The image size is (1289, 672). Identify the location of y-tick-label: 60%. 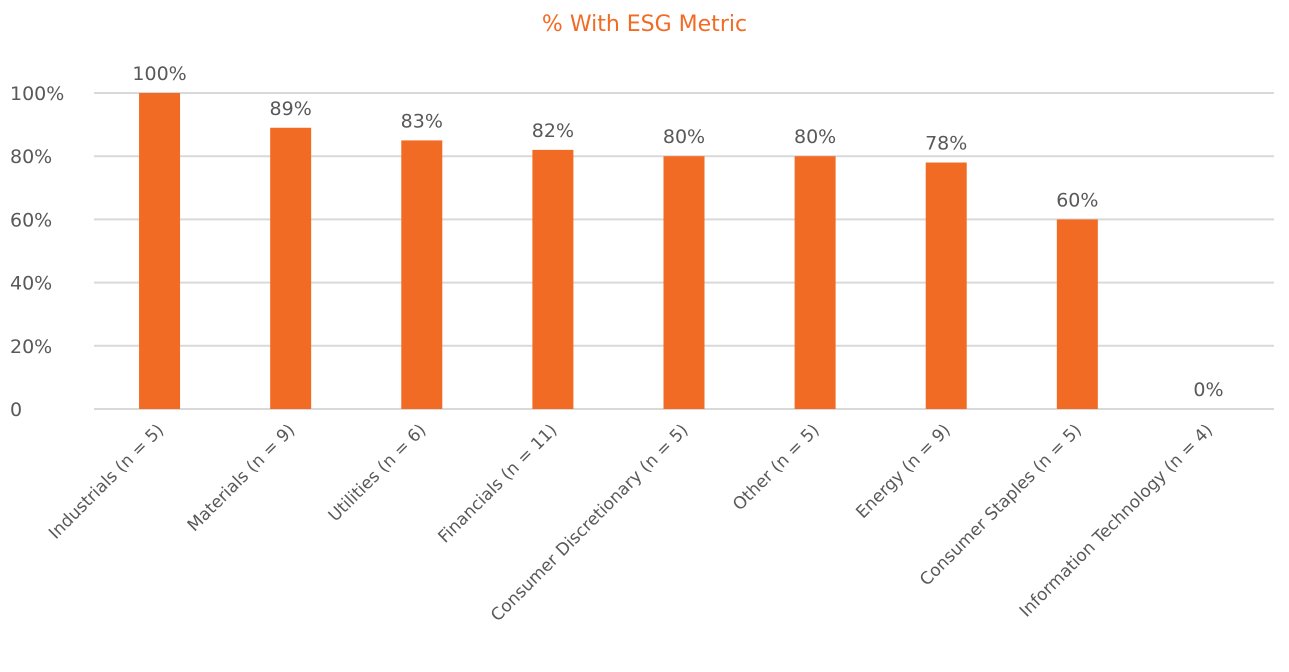
(31, 220).